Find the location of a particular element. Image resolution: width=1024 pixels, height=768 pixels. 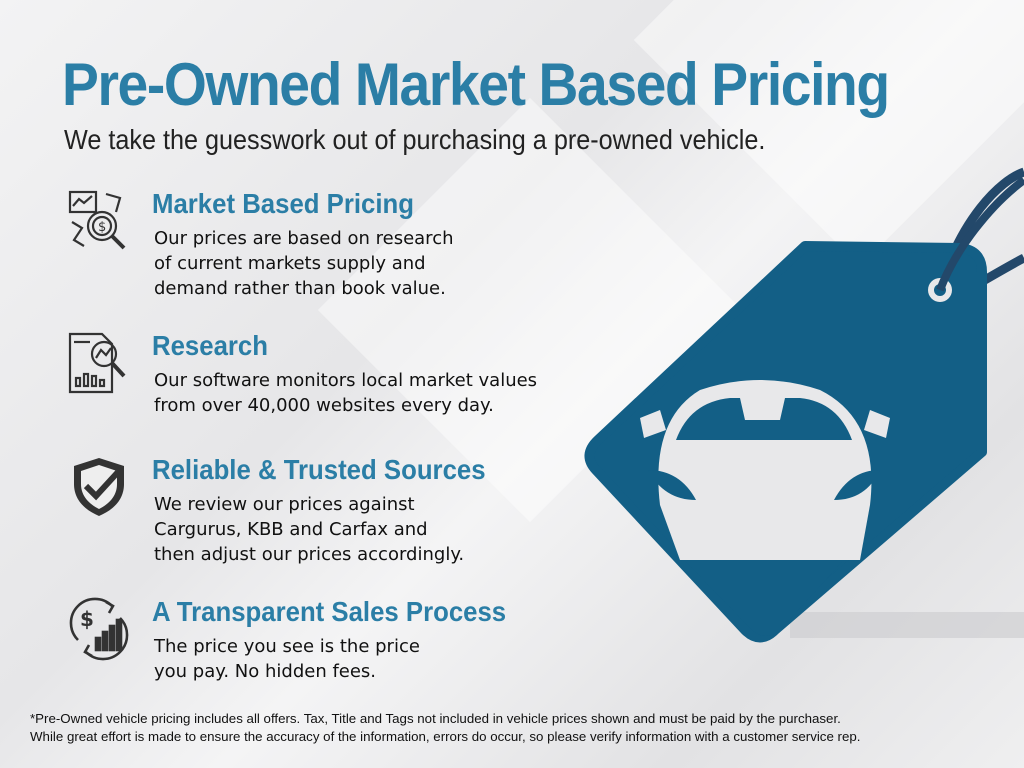

dollar-growth-icon: $ is located at coordinates (99, 629).